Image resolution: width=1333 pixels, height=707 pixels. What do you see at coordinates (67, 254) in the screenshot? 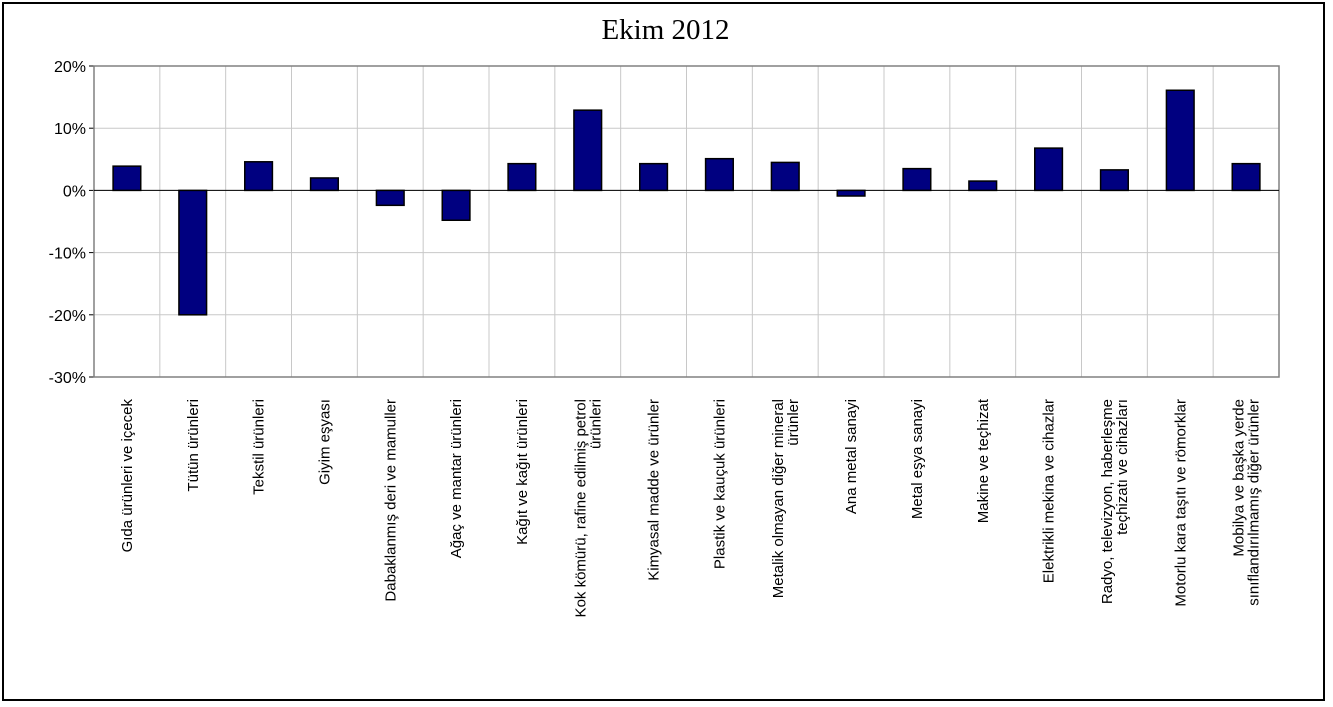
I see `y-tick-label: -10%` at bounding box center [67, 254].